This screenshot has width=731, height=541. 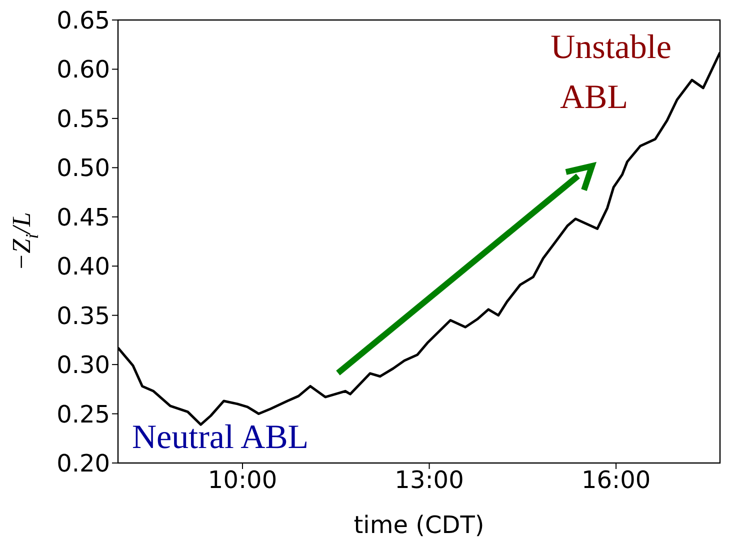 I want to click on y-tick-label: 0.50, so click(x=83, y=168).